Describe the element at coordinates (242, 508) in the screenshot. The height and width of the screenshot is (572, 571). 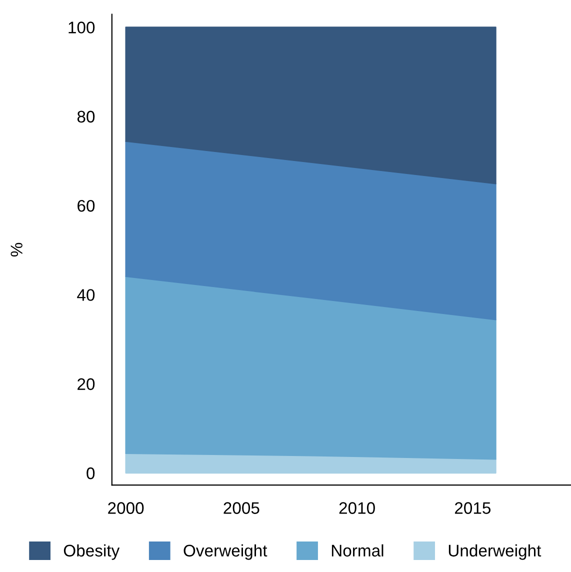
I see `x-tick-label: 2005` at that location.